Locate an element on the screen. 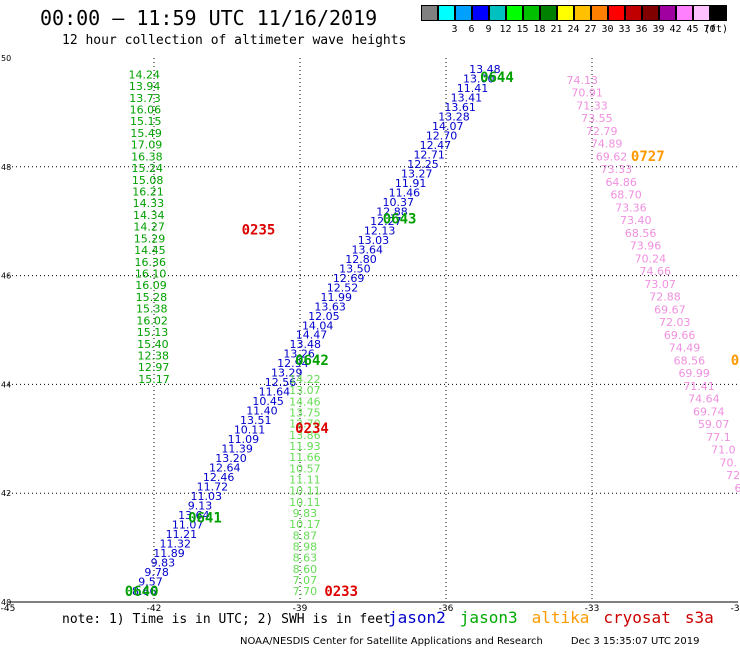  wave-height-value: 72 is located at coordinates (733, 475).